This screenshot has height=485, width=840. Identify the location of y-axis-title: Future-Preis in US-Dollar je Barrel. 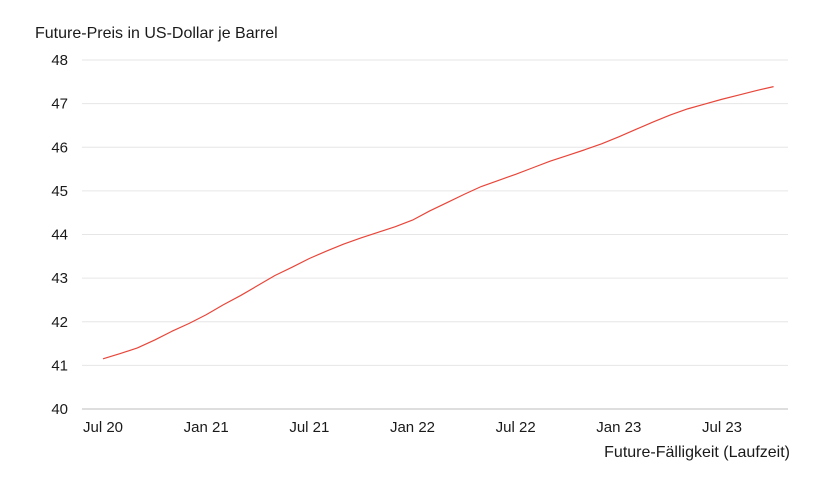
(156, 33).